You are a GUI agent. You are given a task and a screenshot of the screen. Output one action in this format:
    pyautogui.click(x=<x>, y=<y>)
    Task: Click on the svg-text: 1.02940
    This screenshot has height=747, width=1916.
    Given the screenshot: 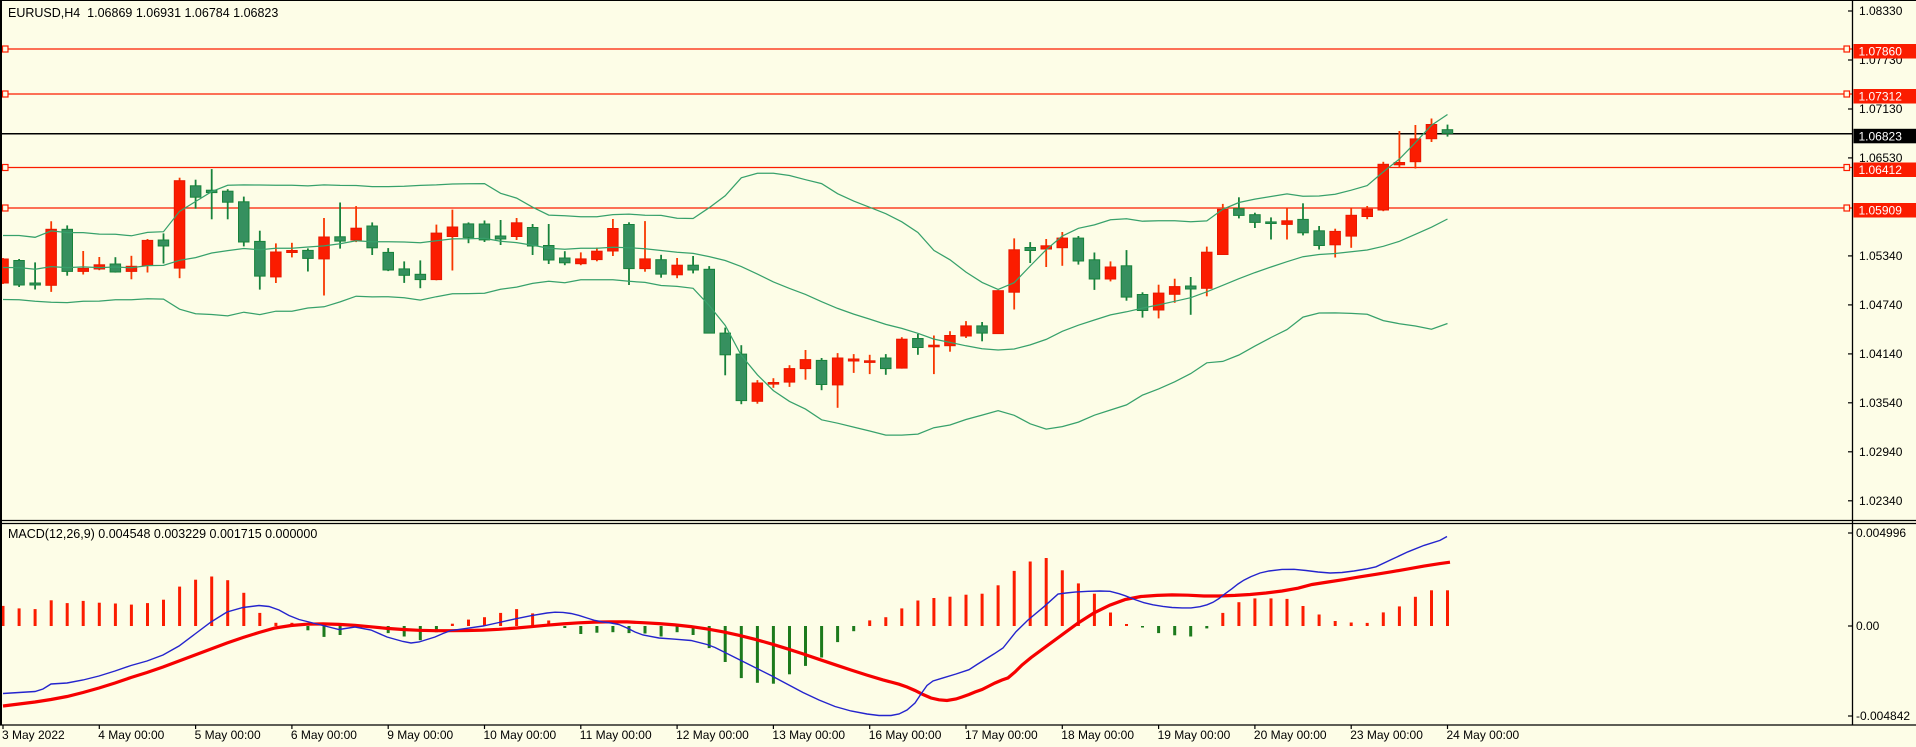 What is the action you would take?
    pyautogui.click(x=1881, y=452)
    